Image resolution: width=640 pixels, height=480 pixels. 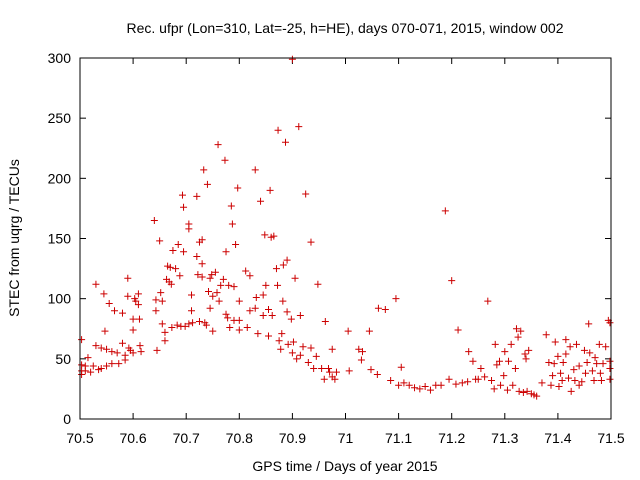 What do you see at coordinates (504, 438) in the screenshot?
I see `x-tick-label: 71.3` at bounding box center [504, 438].